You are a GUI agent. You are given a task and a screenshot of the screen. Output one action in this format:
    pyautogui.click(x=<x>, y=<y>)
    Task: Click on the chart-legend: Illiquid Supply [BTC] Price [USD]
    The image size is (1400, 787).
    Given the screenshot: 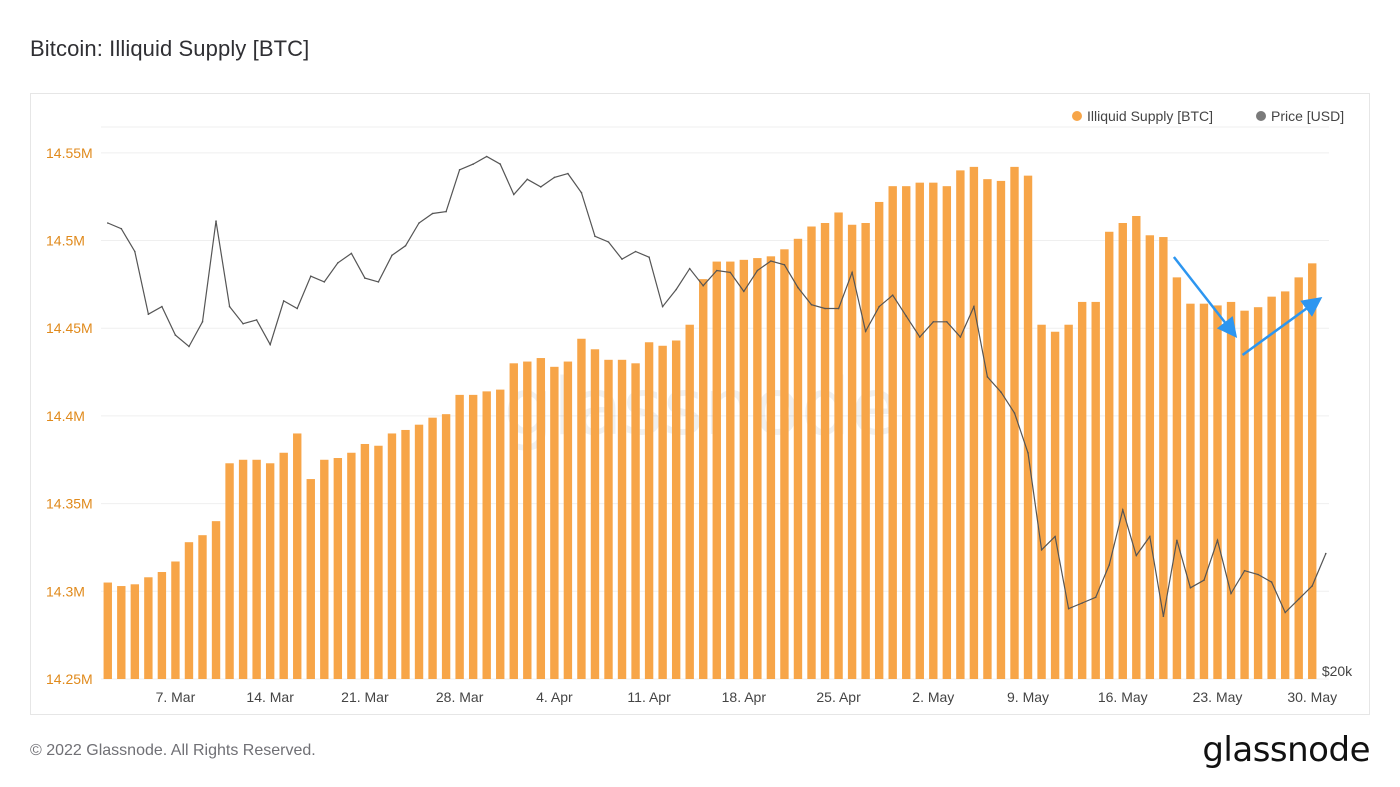 What is the action you would take?
    pyautogui.click(x=1208, y=116)
    